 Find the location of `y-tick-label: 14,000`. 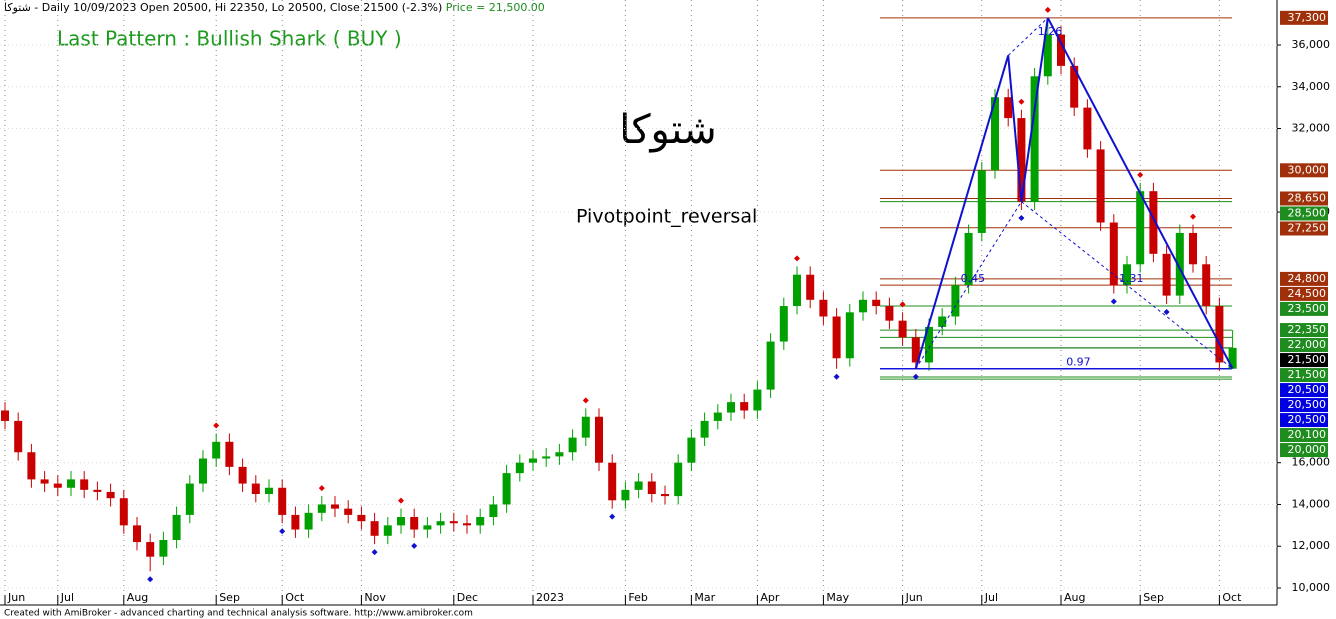

y-tick-label: 14,000 is located at coordinates (1311, 503).